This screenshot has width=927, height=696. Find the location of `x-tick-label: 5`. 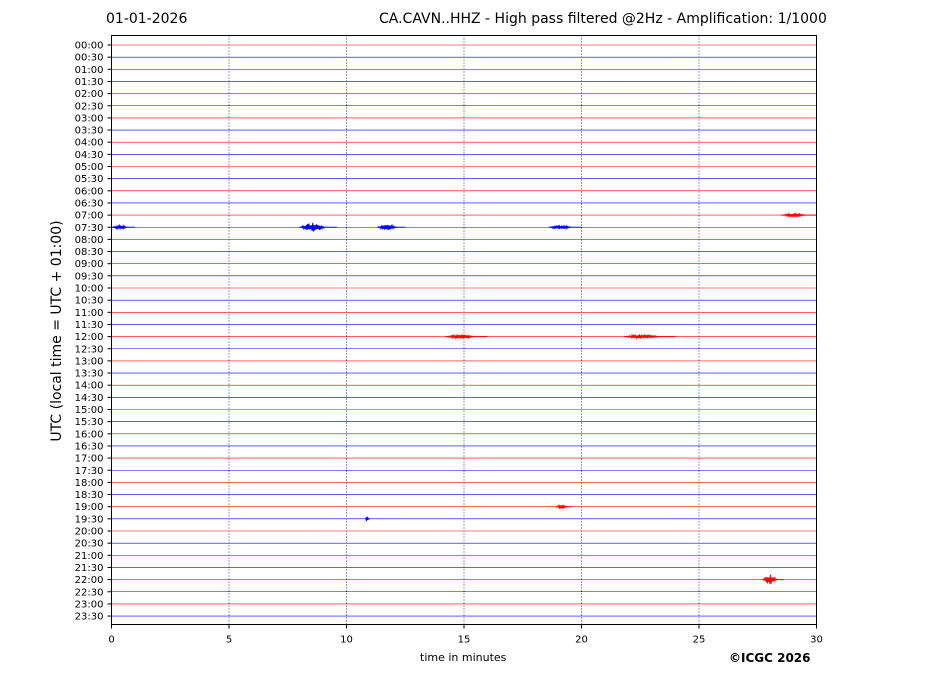

x-tick-label: 5 is located at coordinates (229, 640).